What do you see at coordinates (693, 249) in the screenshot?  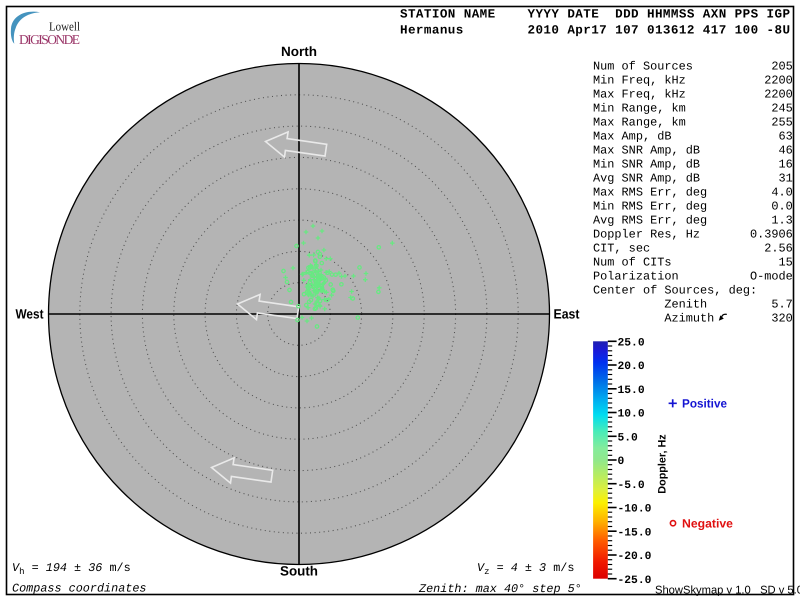 I see `svg-text: CIT, sec 2.56` at bounding box center [693, 249].